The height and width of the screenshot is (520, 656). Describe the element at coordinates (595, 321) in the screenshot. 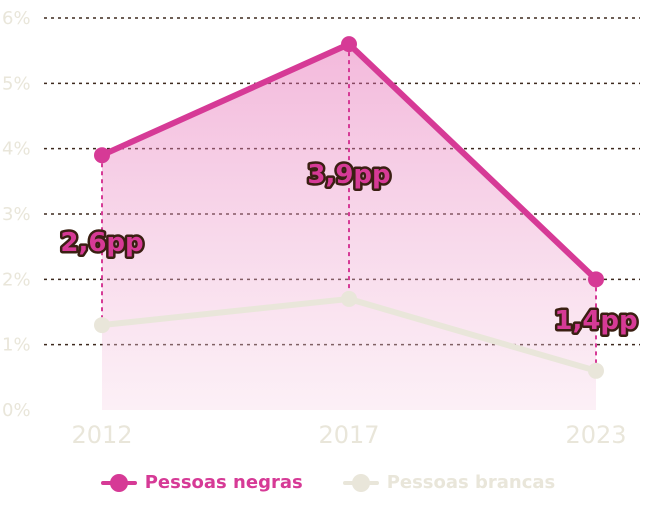

I see `annotation-label: 1,4pp` at that location.